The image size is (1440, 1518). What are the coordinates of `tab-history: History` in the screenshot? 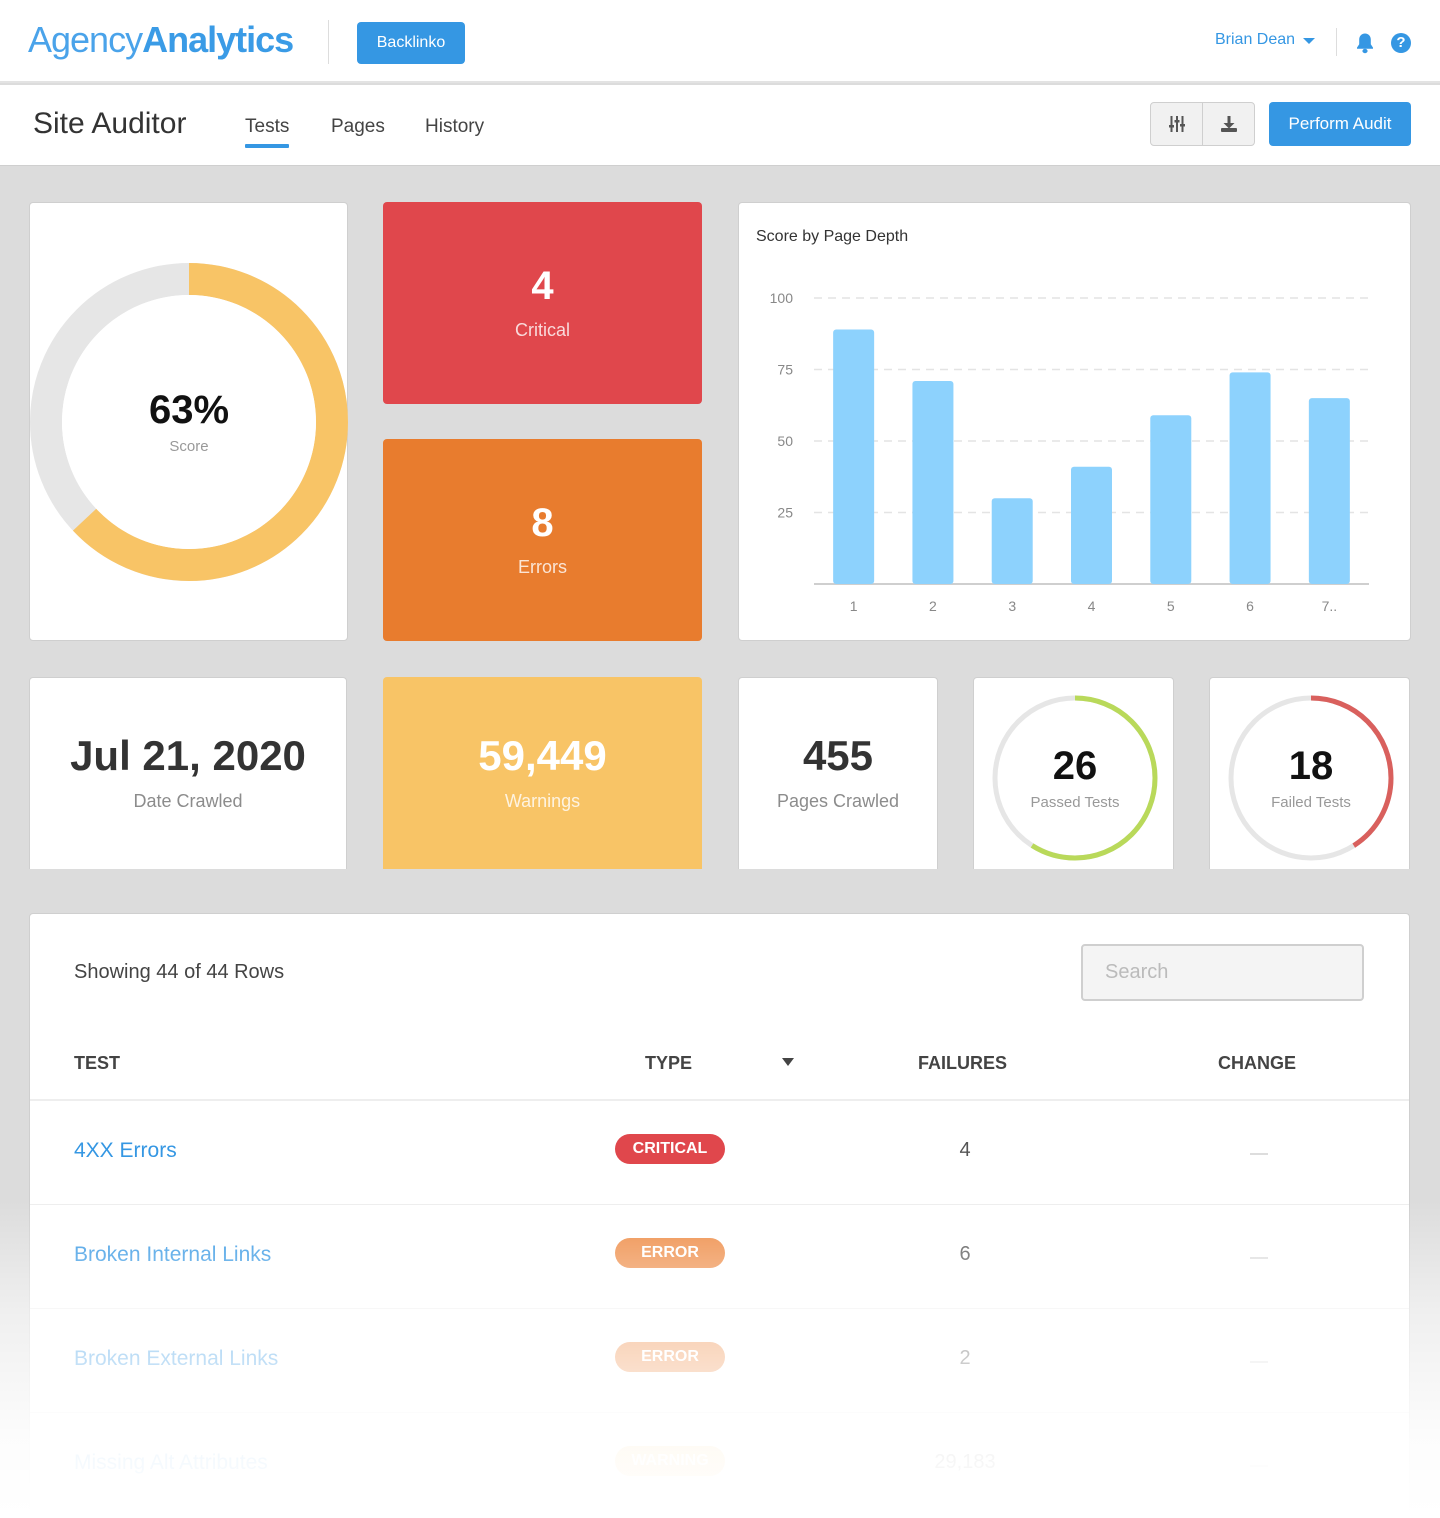 It's located at (455, 126).